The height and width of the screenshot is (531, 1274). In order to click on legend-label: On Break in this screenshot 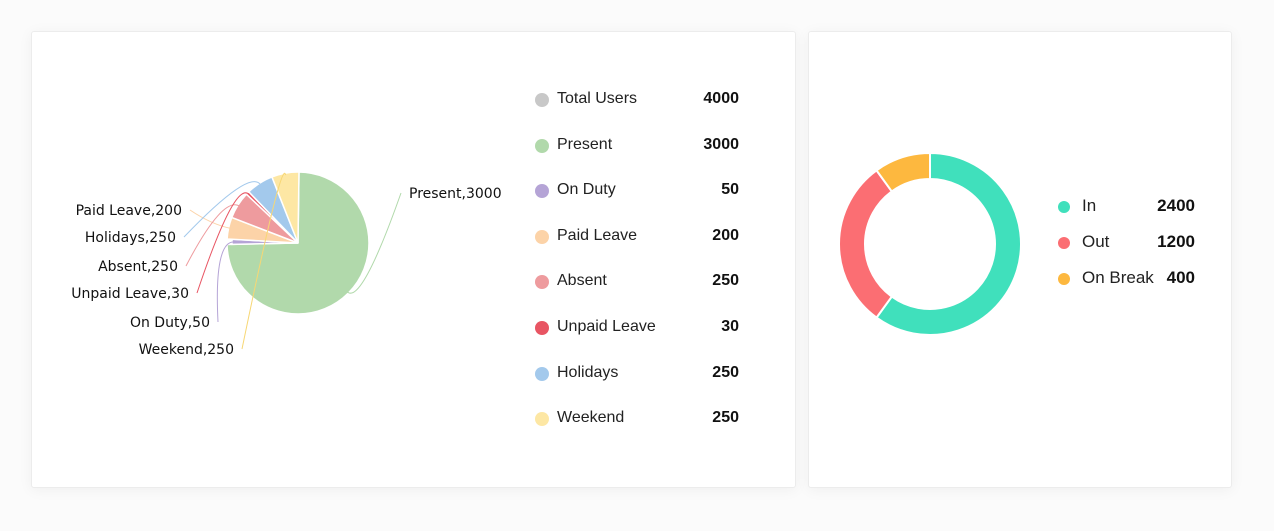, I will do `click(1118, 277)`.